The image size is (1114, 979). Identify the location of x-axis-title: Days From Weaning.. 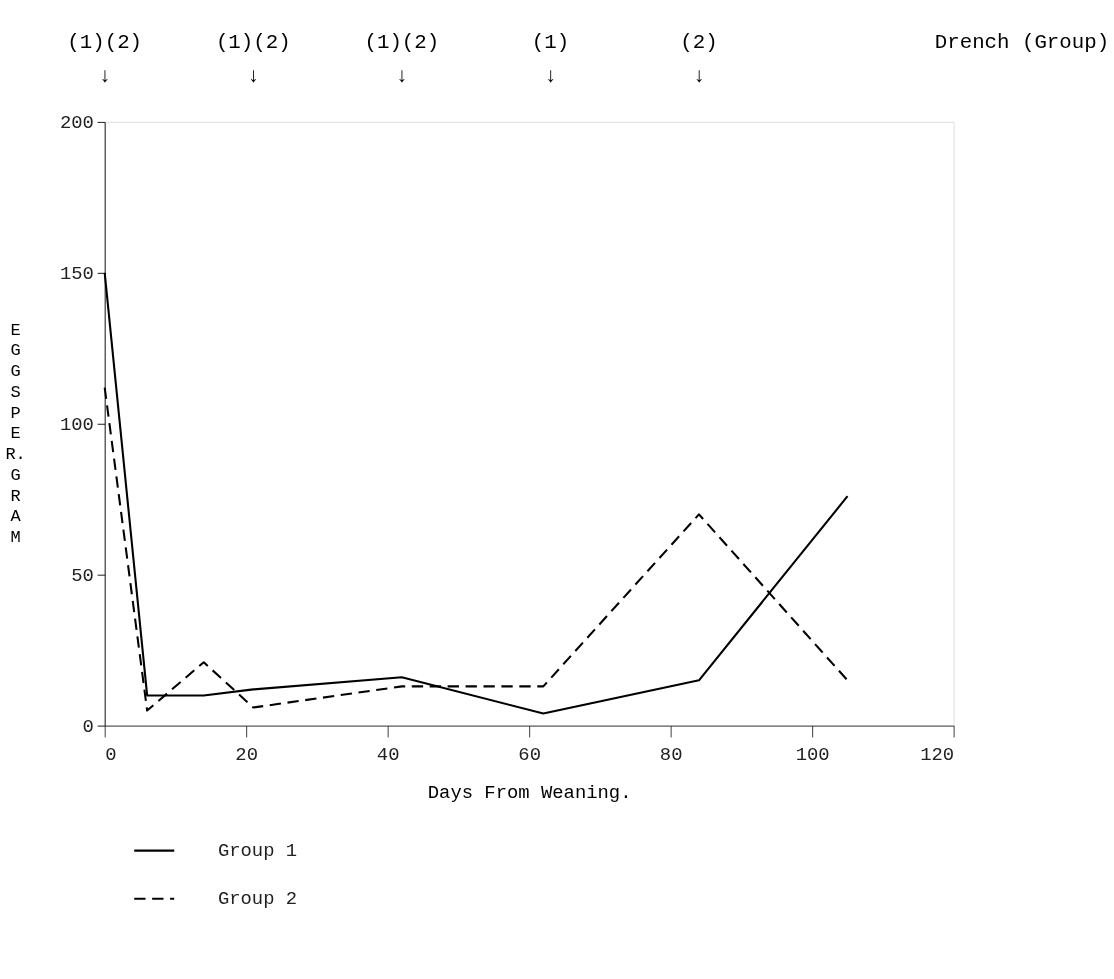
(529, 792).